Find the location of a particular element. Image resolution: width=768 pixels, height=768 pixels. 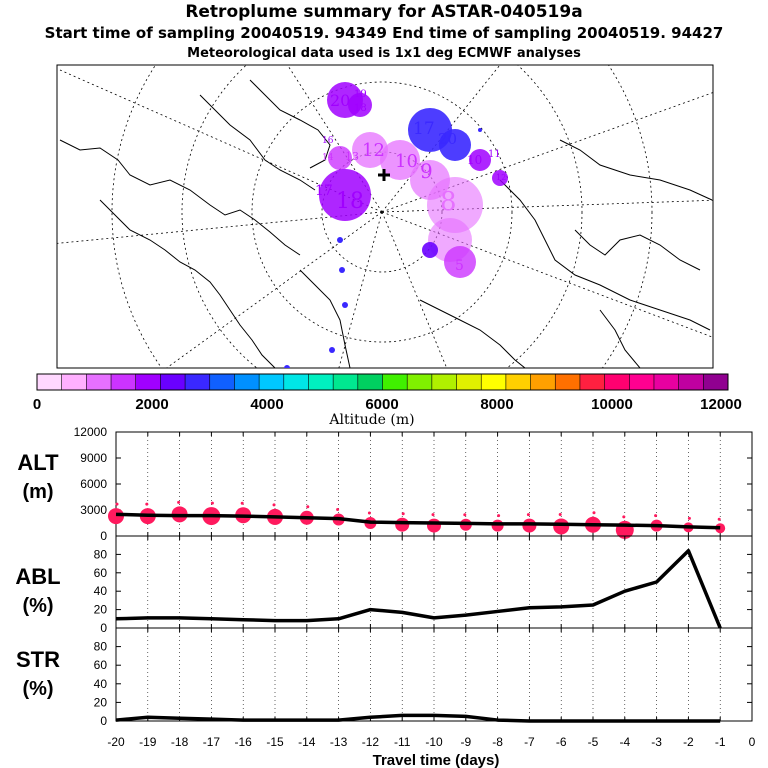

y-tick-label: 40 is located at coordinates (101, 684).